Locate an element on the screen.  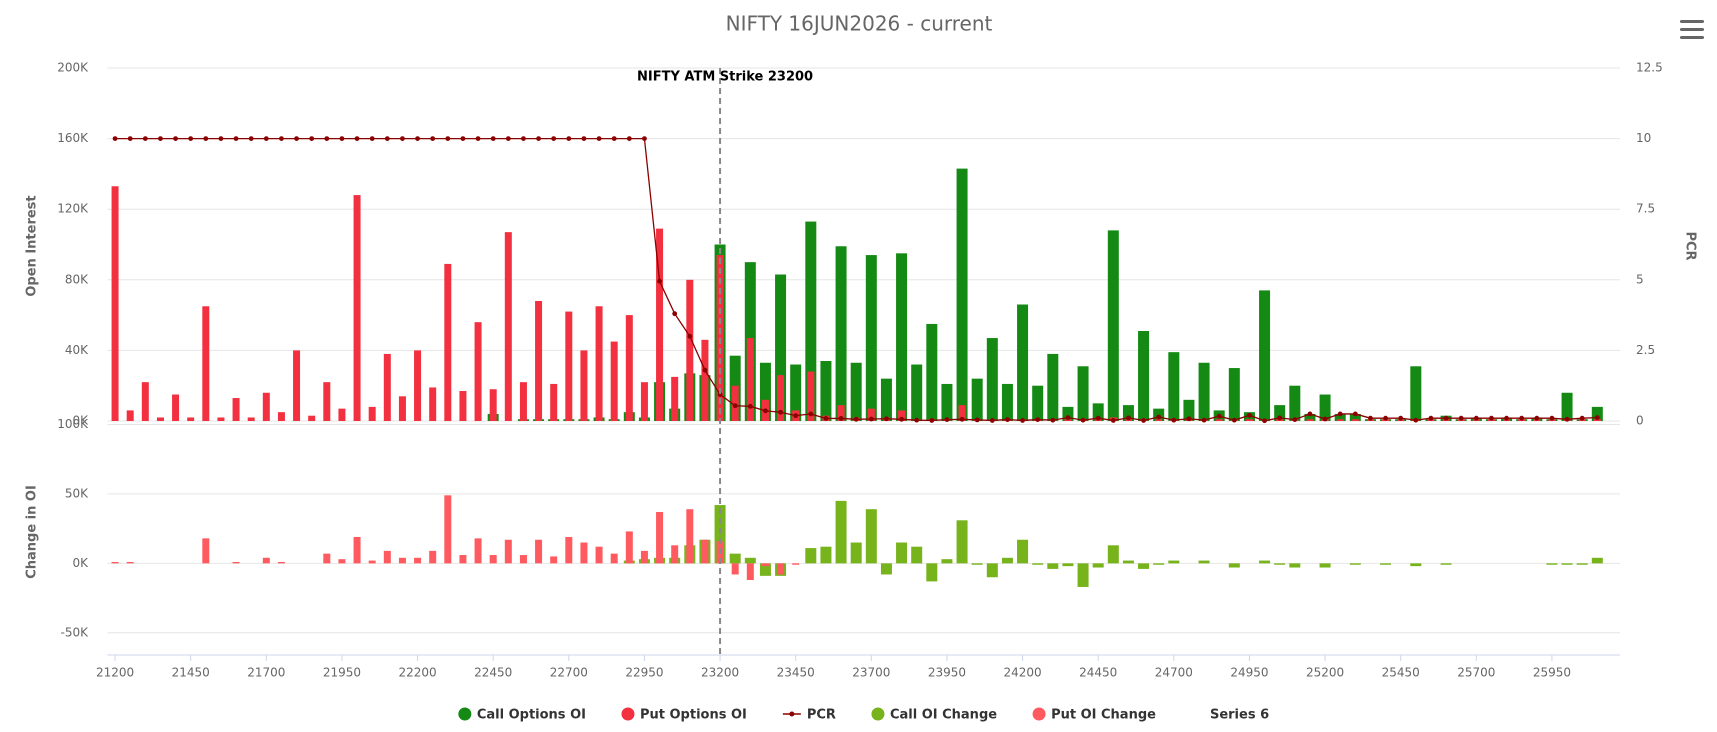
x-tick-label: 23950 is located at coordinates (947, 673).